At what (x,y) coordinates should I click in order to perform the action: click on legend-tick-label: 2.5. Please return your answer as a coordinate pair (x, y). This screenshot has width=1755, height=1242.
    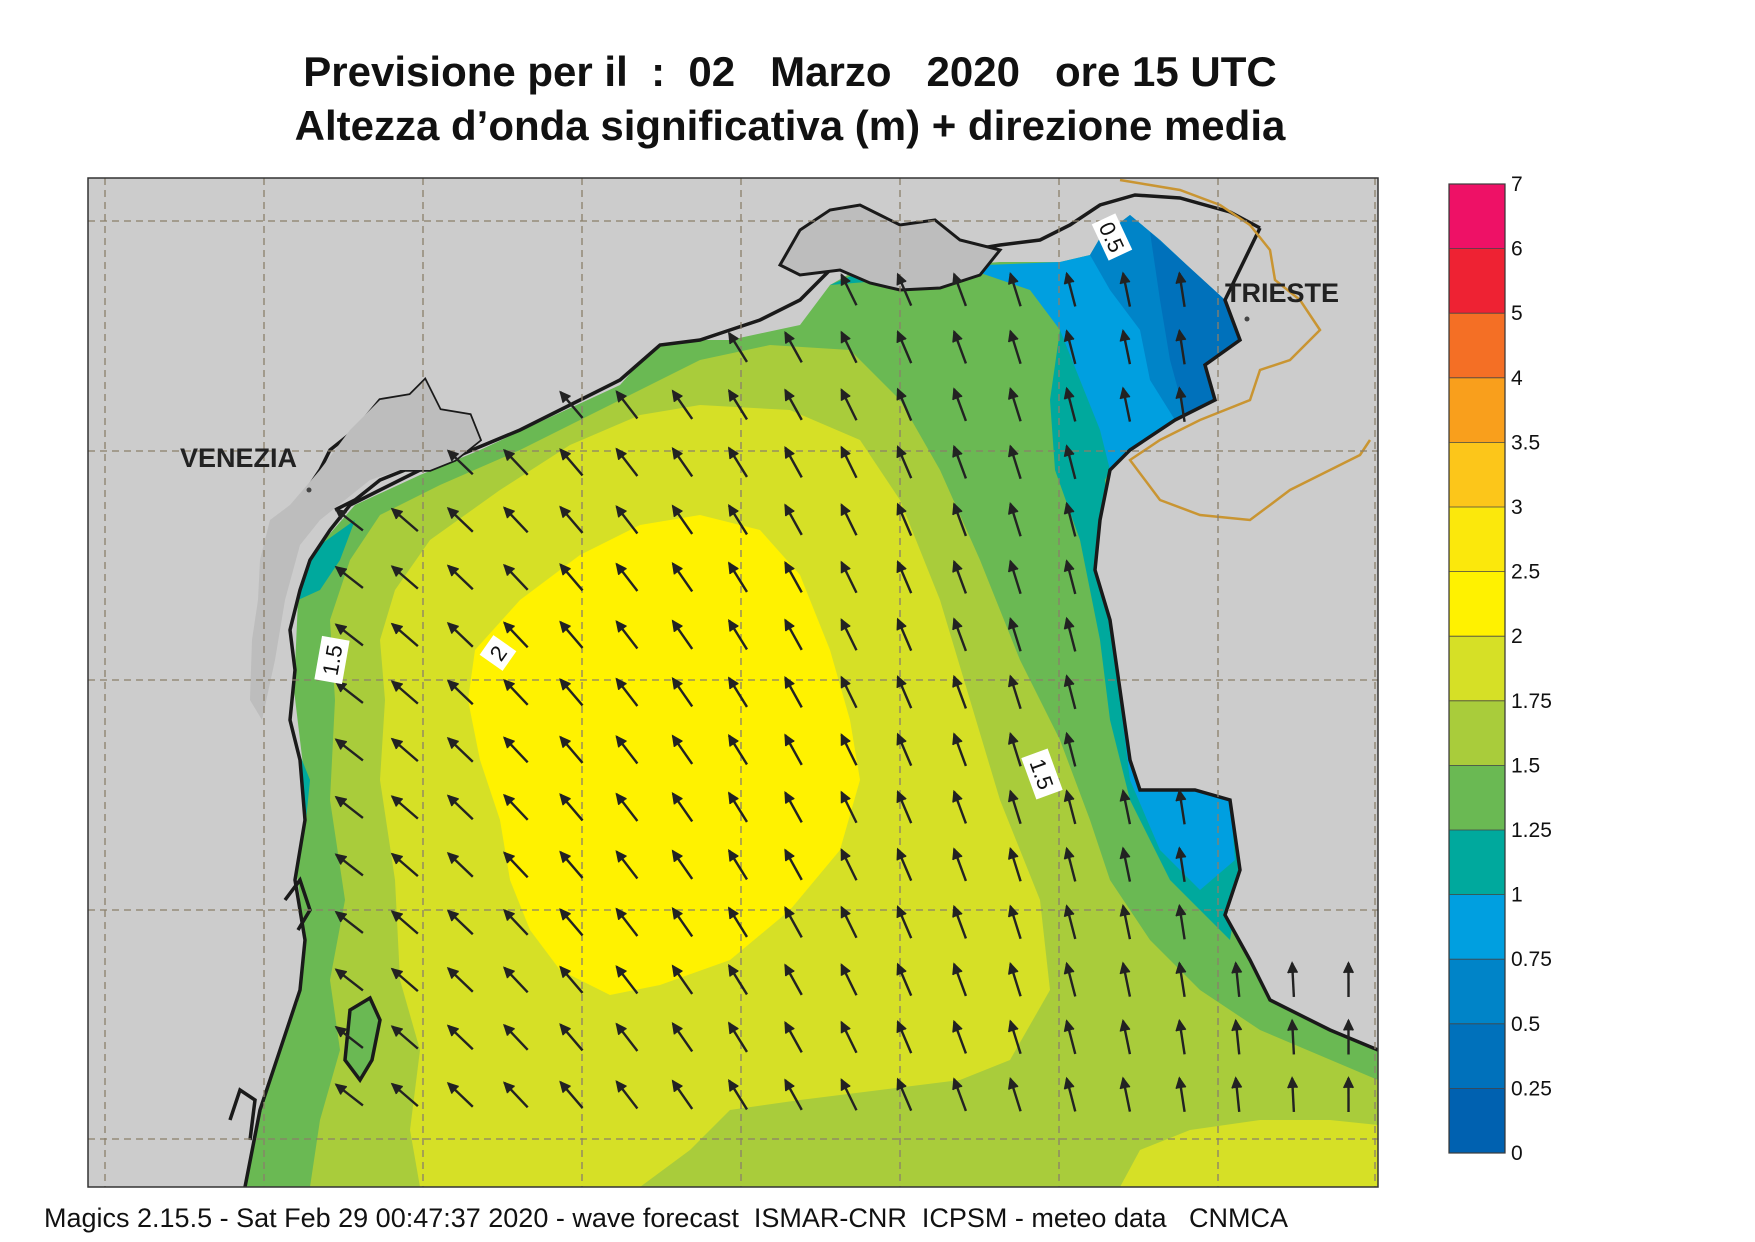
    Looking at the image, I should click on (1525, 572).